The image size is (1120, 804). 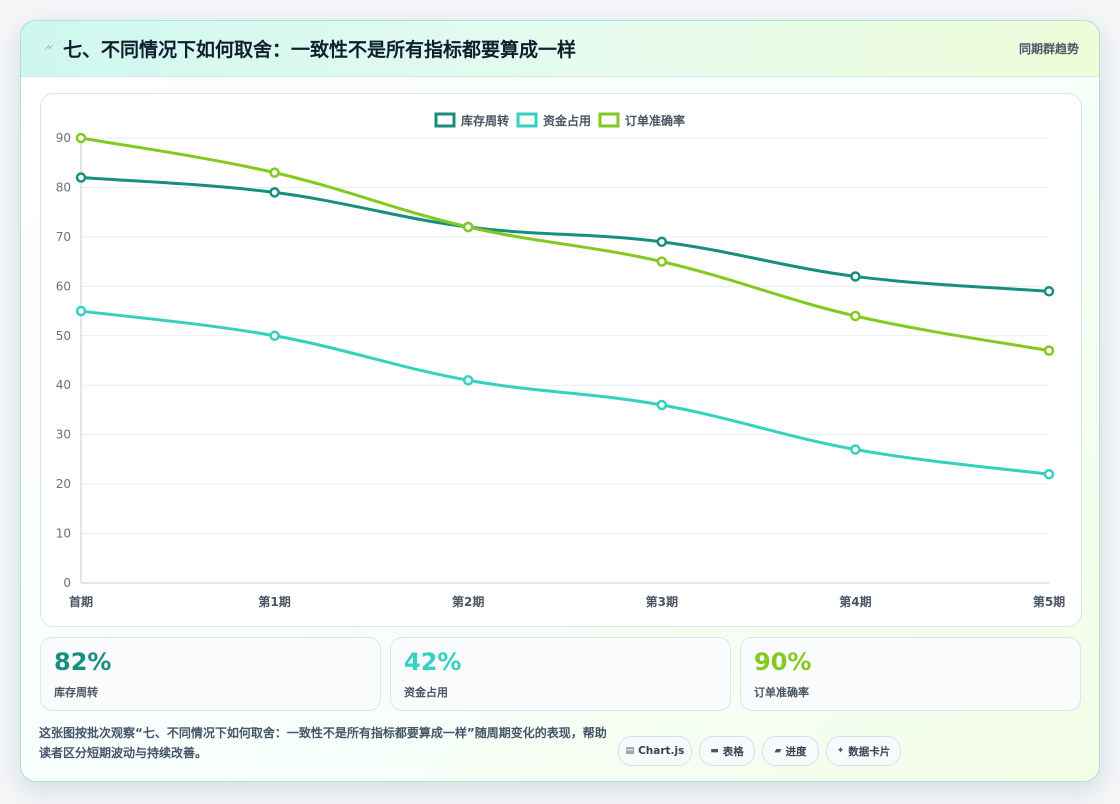 What do you see at coordinates (426, 692) in the screenshot?
I see `kpi-label: 资金占用` at bounding box center [426, 692].